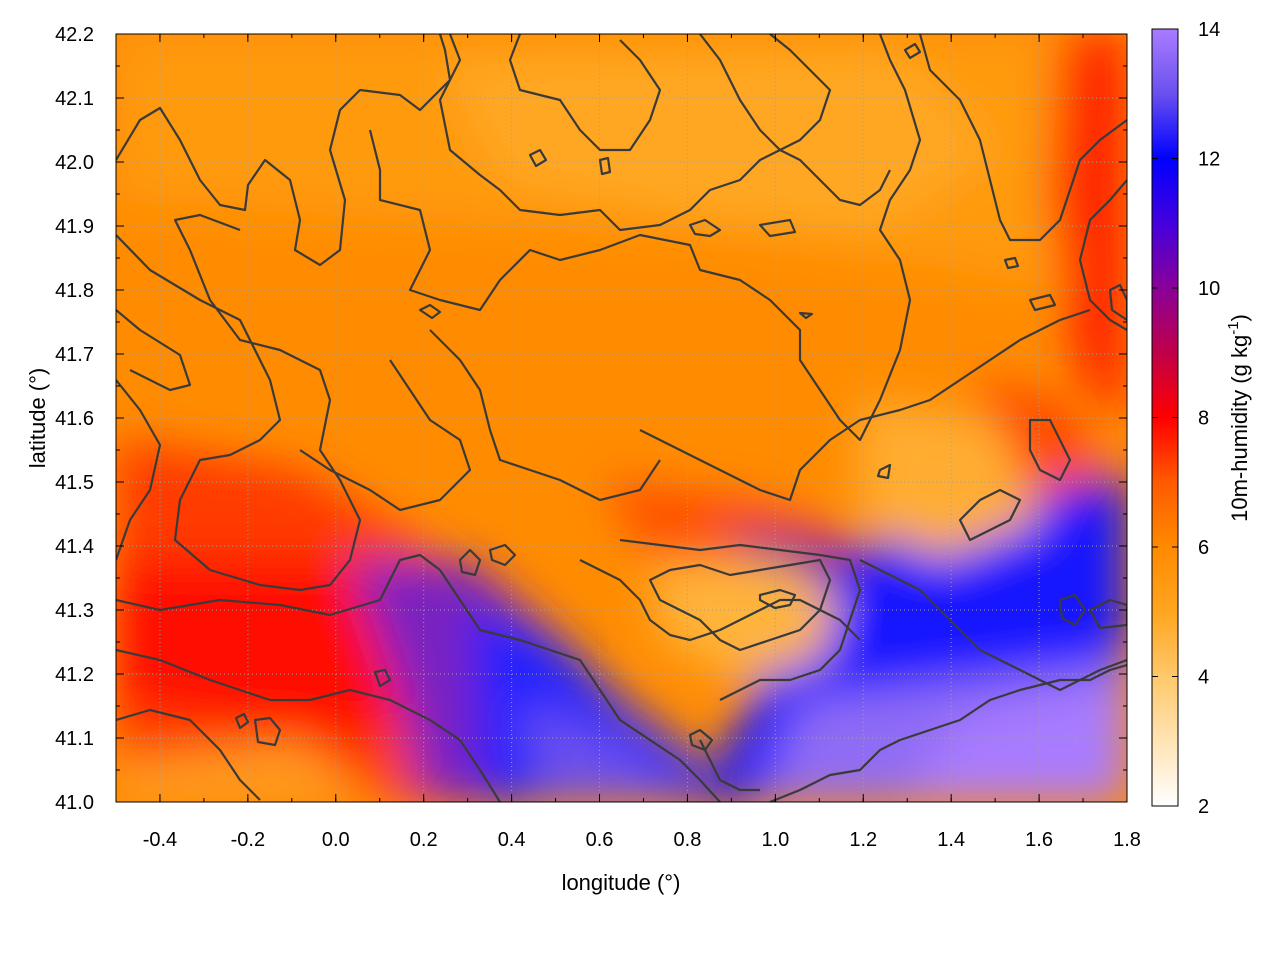 Image resolution: width=1280 pixels, height=960 pixels. I want to click on x-tick-label: 1.0, so click(775, 840).